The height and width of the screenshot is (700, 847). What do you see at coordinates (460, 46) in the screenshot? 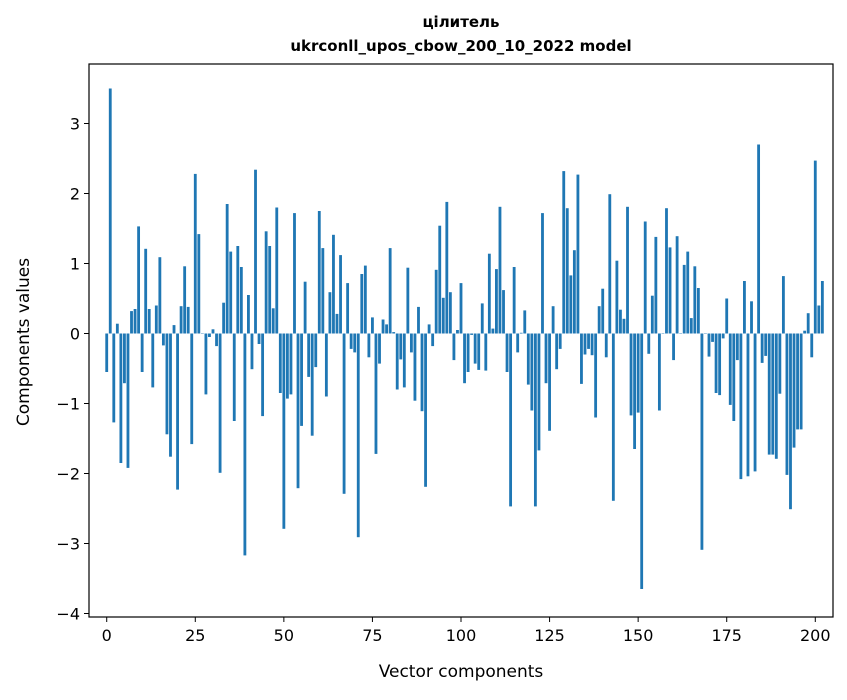
I see `chart-subtitle: ukrconll_upos_cbow_200_10_2022 model` at bounding box center [460, 46].